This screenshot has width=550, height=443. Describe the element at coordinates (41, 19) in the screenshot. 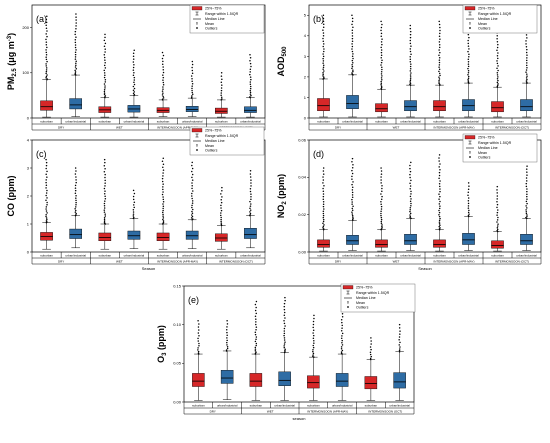

I see `panel-label: (a)` at that location.